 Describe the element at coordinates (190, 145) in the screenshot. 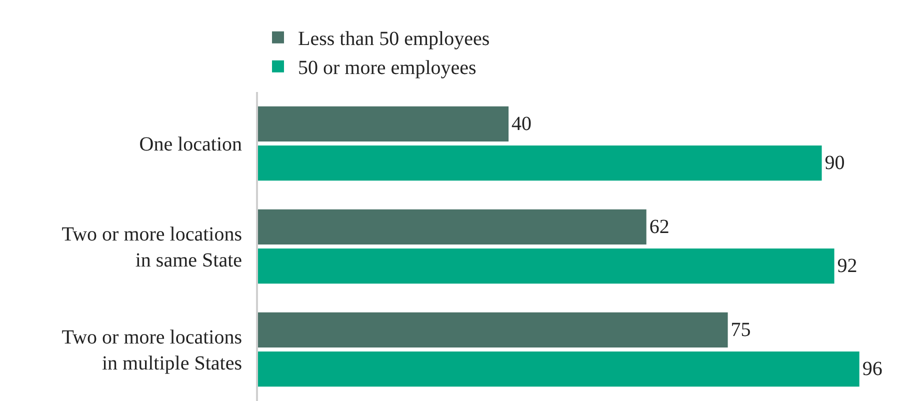

I see `y-tick-label: One location` at that location.